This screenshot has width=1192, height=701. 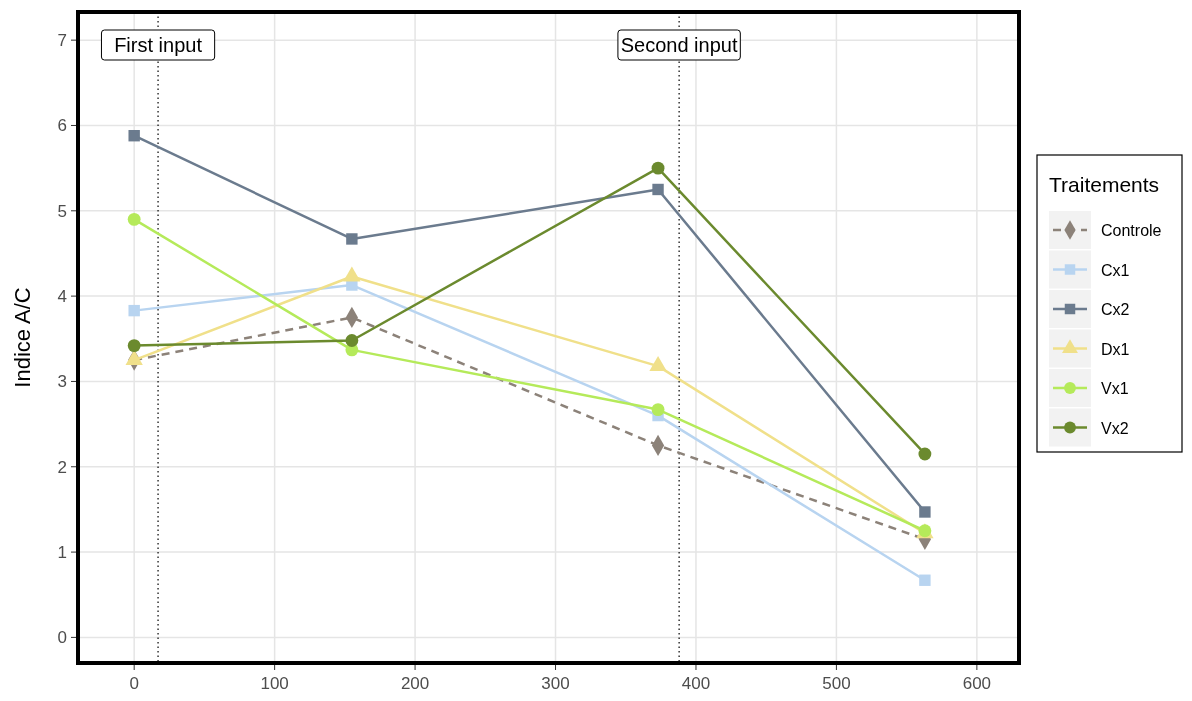 I want to click on x-tick-label: 500, so click(x=836, y=683).